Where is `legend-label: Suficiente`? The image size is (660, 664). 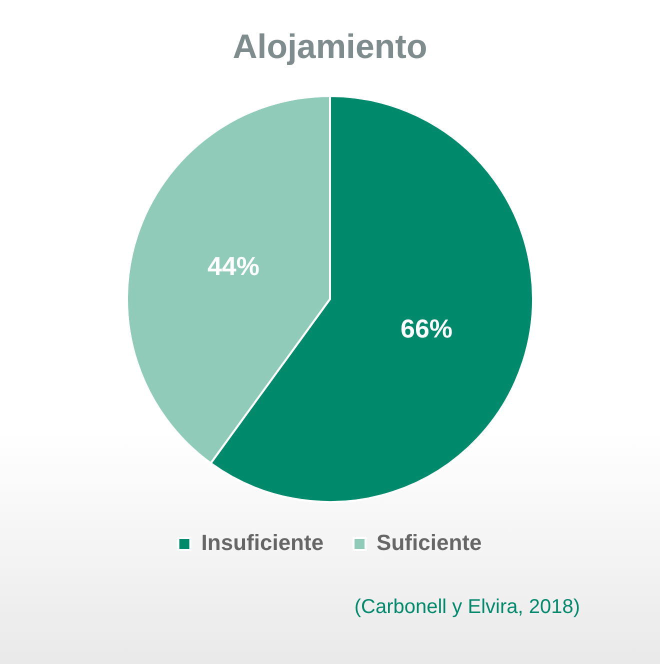 legend-label: Suficiente is located at coordinates (429, 543).